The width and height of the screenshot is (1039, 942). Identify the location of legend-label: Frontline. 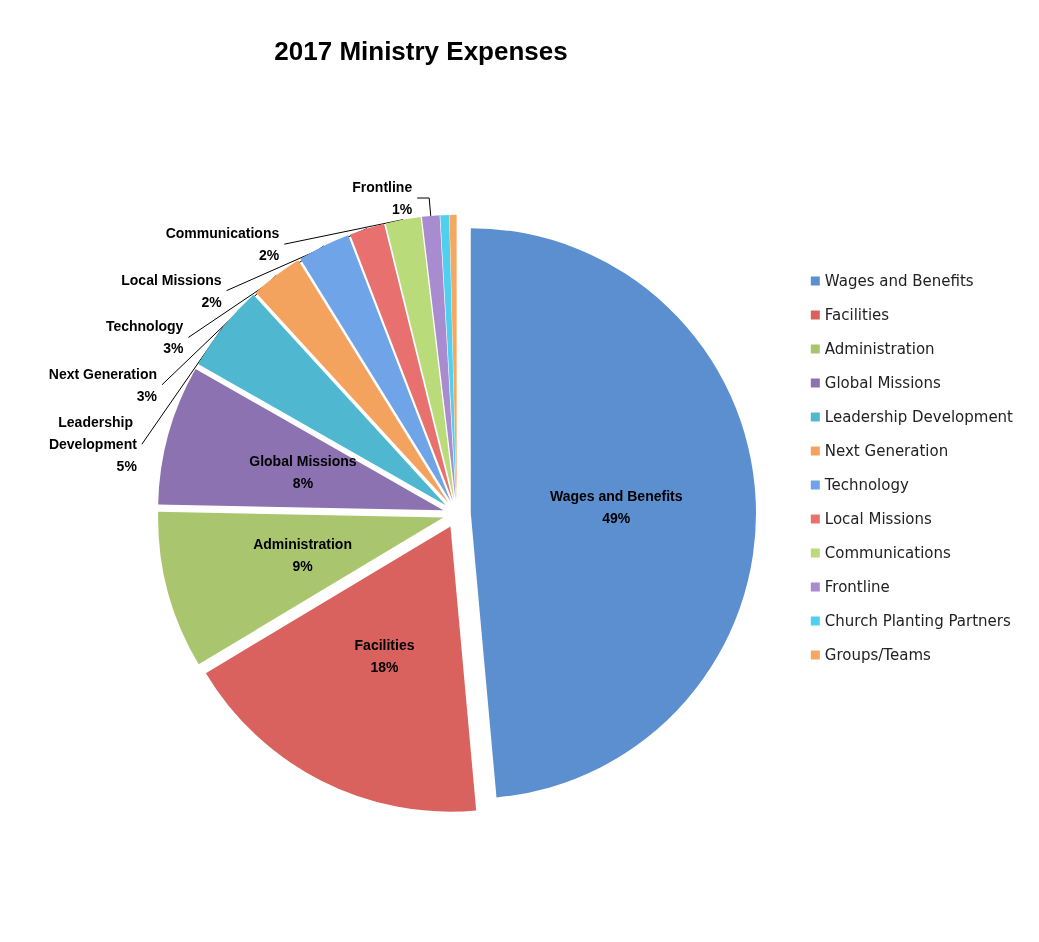
(857, 587).